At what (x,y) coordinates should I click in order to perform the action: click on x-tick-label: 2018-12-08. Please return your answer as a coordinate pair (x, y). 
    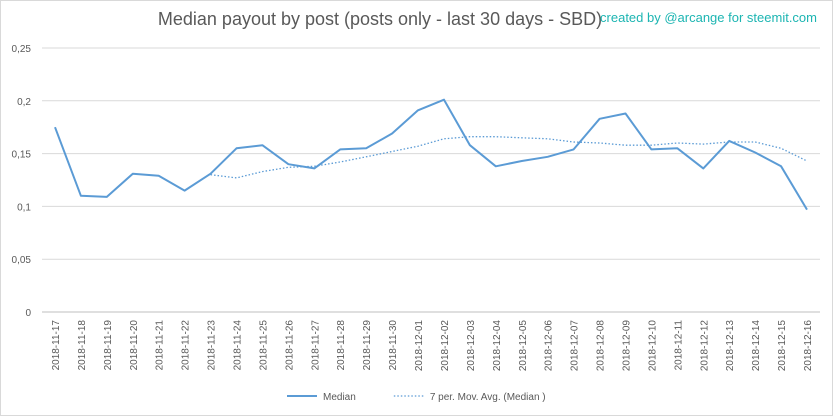
    Looking at the image, I should click on (601, 346).